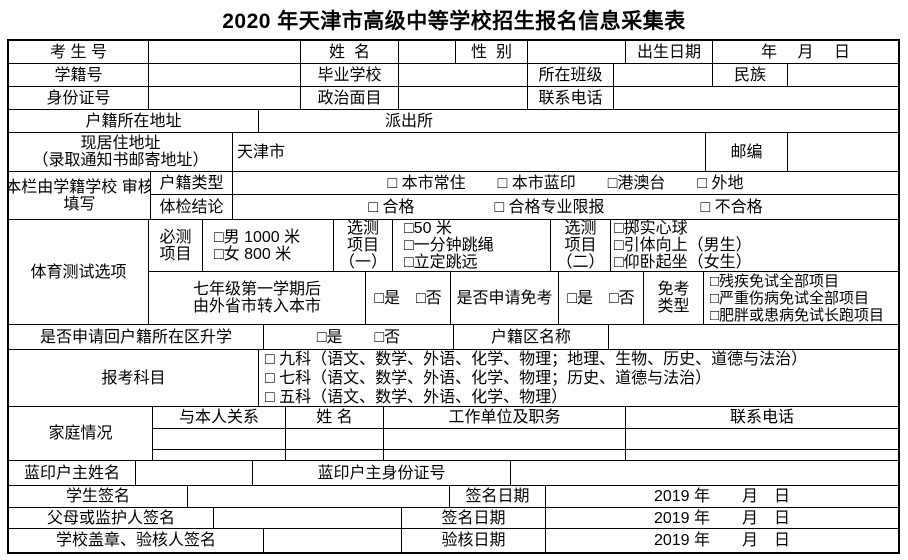 Image resolution: width=908 pixels, height=560 pixels. Describe the element at coordinates (801, 298) in the screenshot. I see `exempt-type-options: □残疾免试全部项目 □严重伤病免试全部项目 □肥胖或患病免试长跑项目` at that location.